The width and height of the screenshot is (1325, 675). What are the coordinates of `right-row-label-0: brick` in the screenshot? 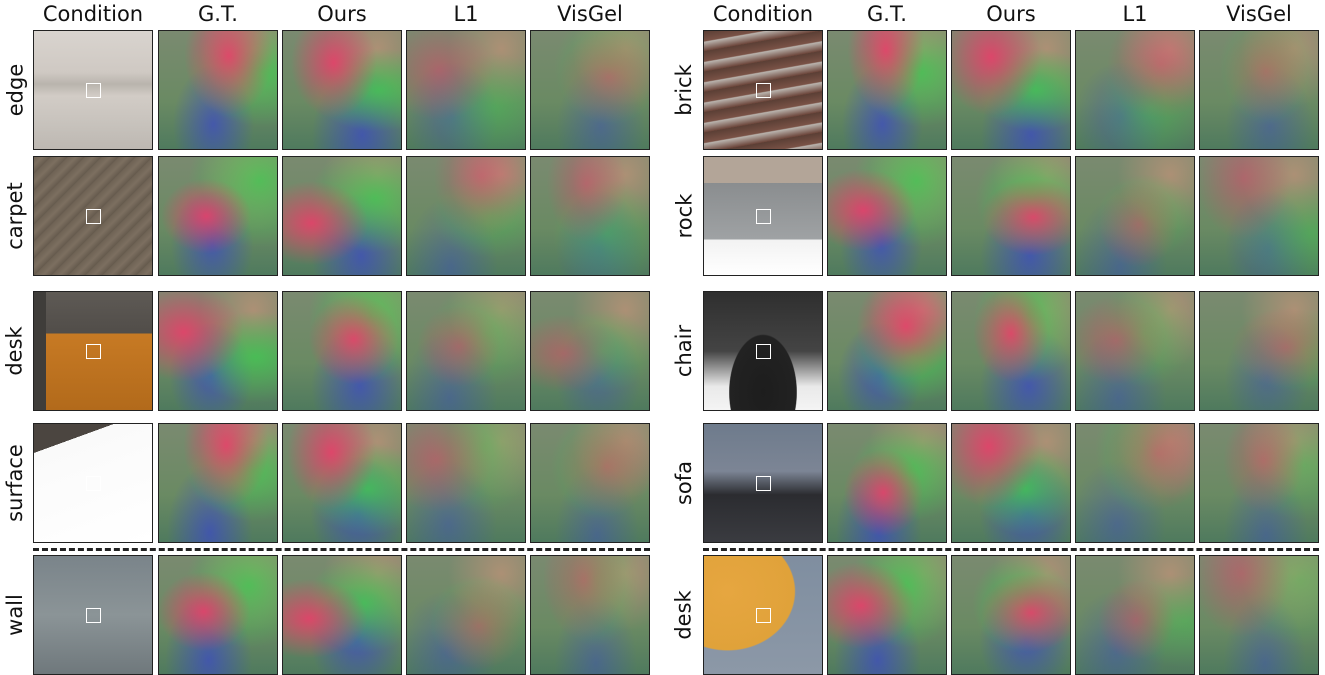 It's located at (684, 90).